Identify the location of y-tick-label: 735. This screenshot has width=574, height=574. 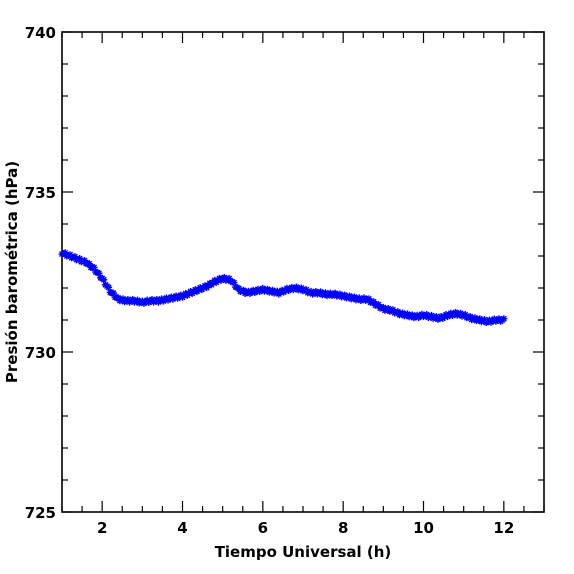
(40, 193).